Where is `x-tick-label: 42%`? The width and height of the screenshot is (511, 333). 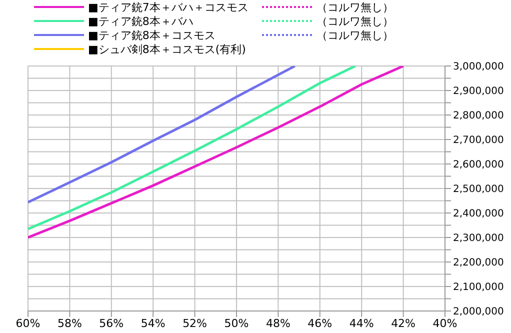 x-tick-label: 42% is located at coordinates (403, 323).